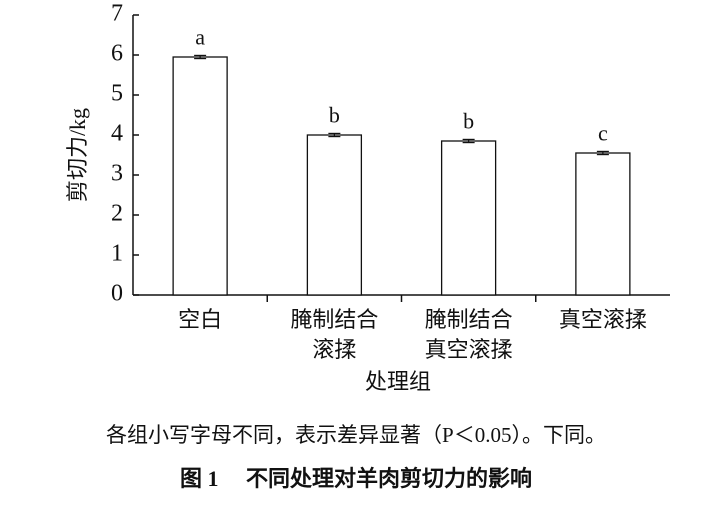  Describe the element at coordinates (334, 349) in the screenshot. I see `x-tick-label: 滚揉` at that location.